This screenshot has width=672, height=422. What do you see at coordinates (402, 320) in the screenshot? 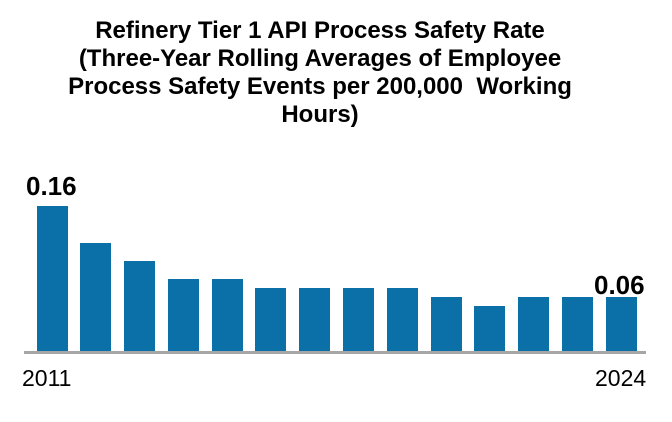
I see `bar-2019` at bounding box center [402, 320].